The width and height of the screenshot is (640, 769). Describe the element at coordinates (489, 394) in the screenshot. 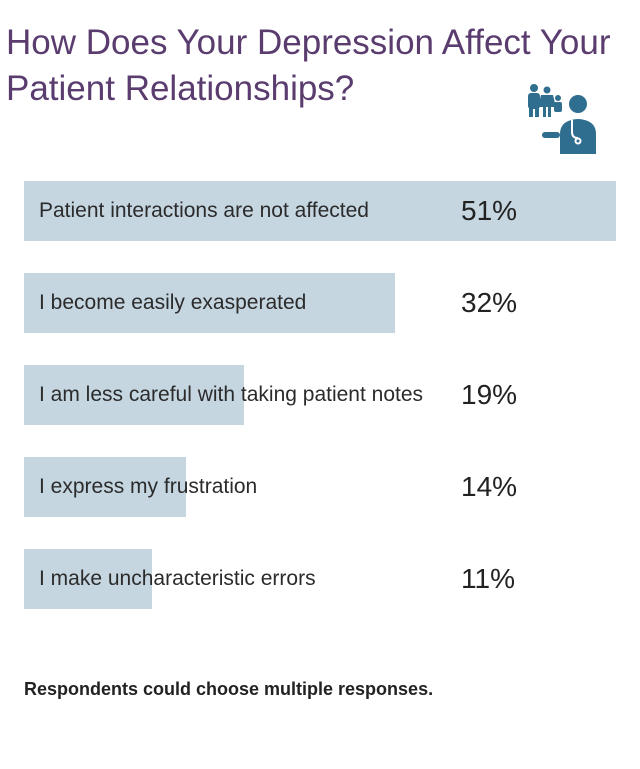

I see `value-label: 19%` at that location.